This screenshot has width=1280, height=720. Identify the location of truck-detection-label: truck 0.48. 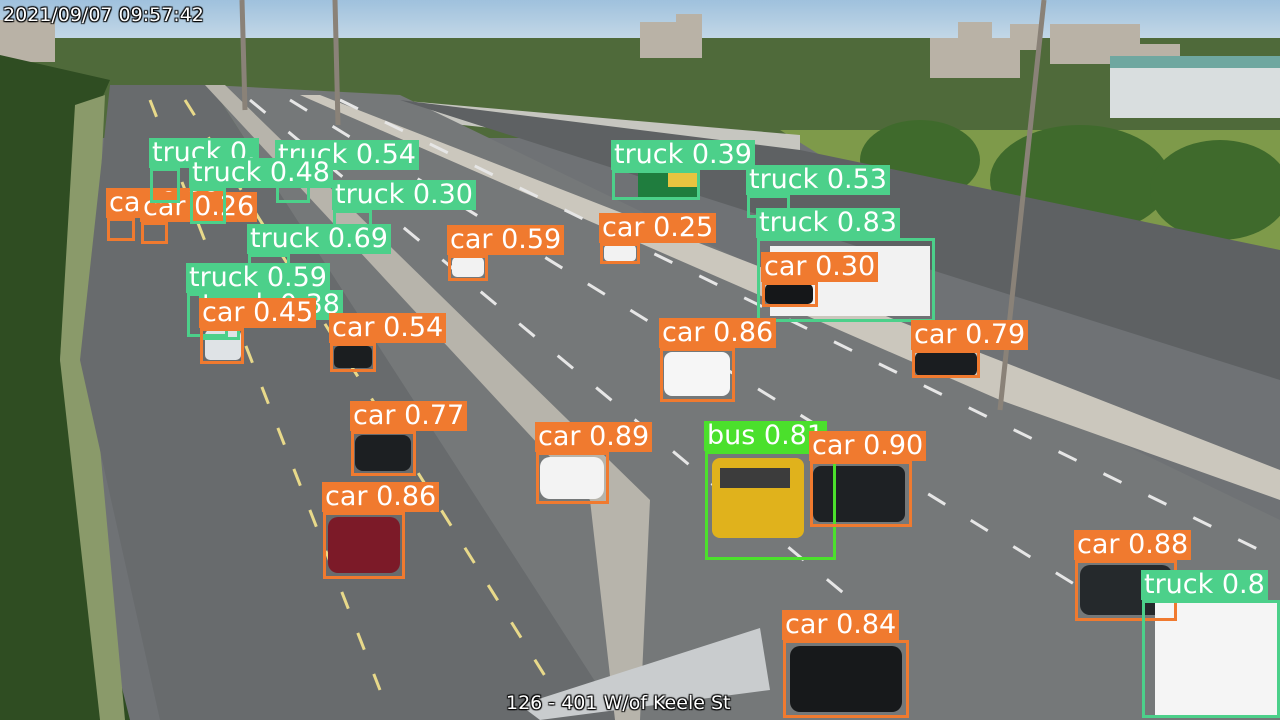
(261, 173).